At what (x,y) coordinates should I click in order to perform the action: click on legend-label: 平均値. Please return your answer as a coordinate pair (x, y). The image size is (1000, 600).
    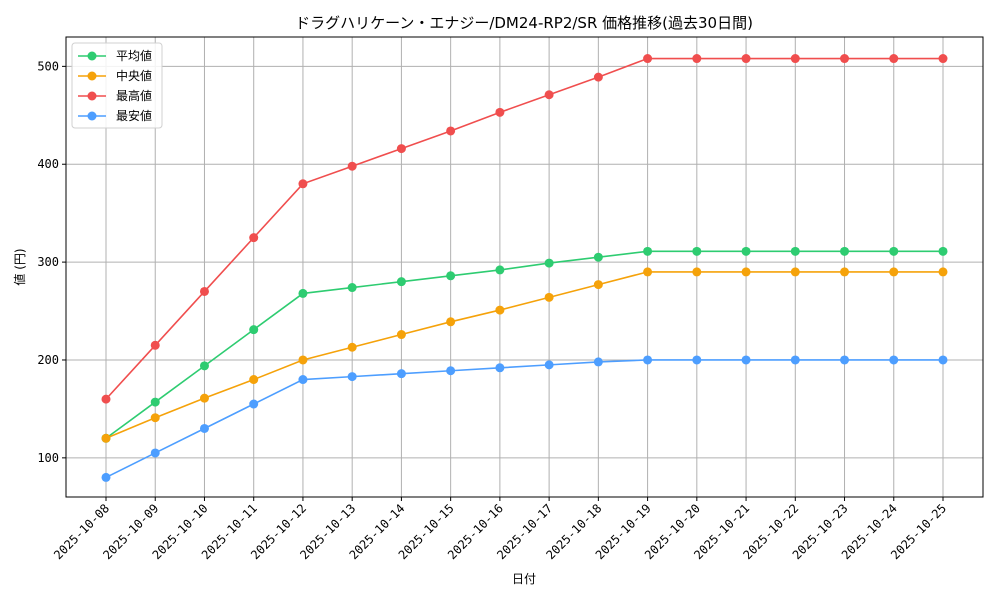
    Looking at the image, I should click on (134, 55).